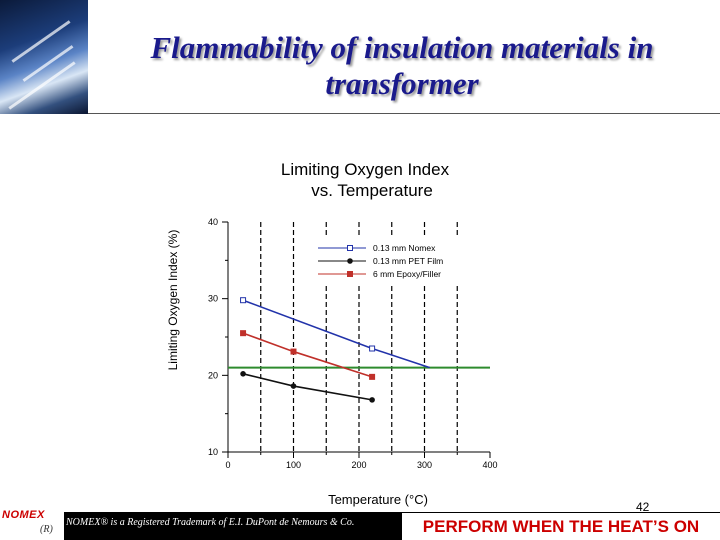 This screenshot has height=540, width=720. Describe the element at coordinates (227, 465) in the screenshot. I see `x-tick-label: 0` at that location.